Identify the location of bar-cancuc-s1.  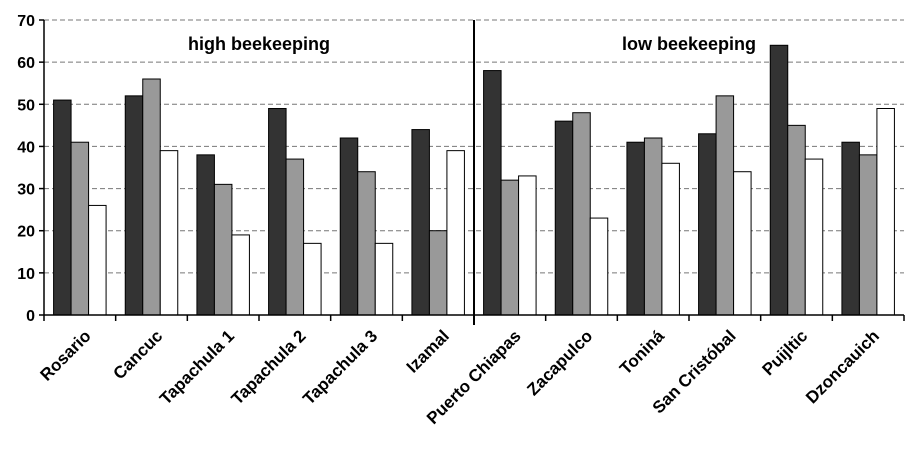
(134, 205).